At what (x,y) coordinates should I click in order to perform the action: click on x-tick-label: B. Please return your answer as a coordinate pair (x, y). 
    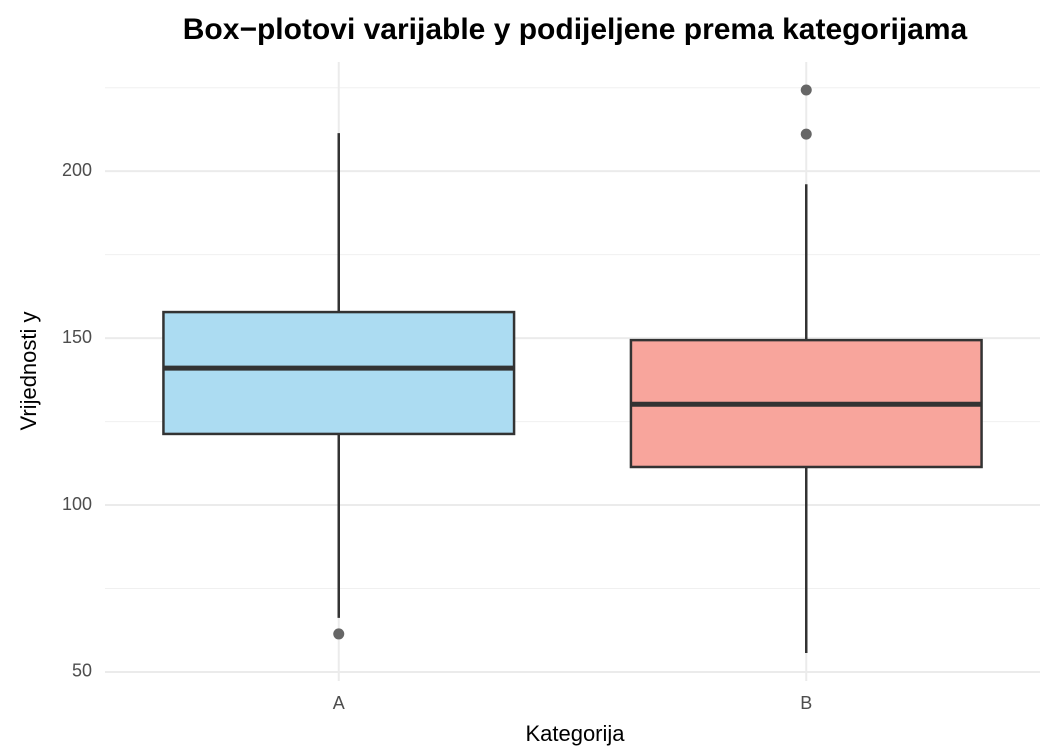
    Looking at the image, I should click on (806, 703).